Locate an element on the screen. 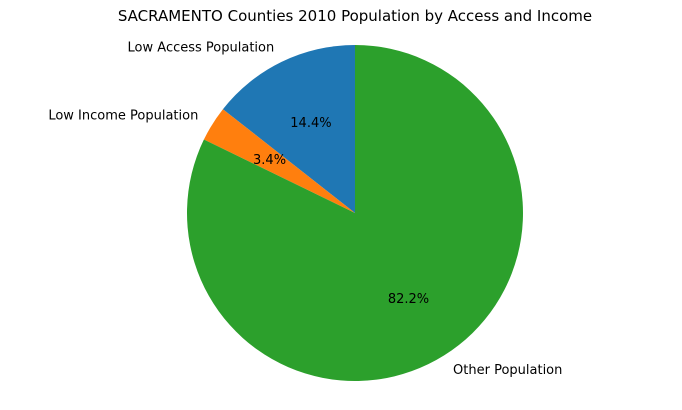  slice-percent-low-income-population: 3.4% is located at coordinates (269, 160).